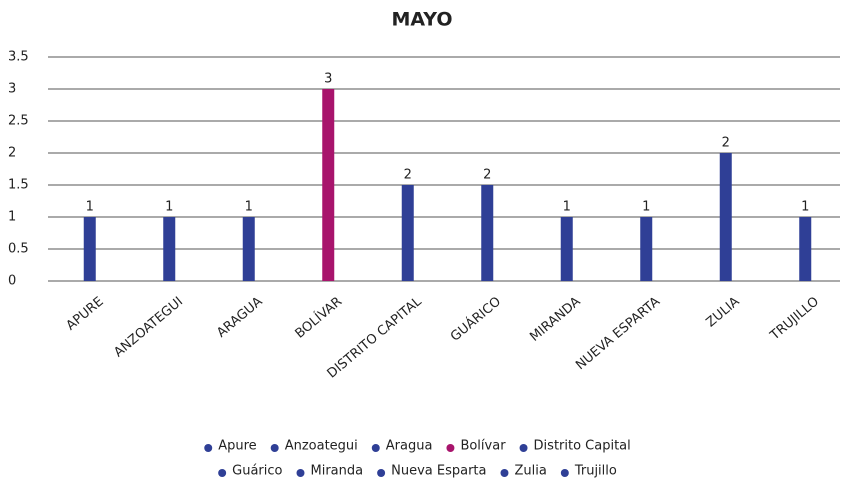 The image size is (845, 483). What do you see at coordinates (555, 319) in the screenshot?
I see `x-tick-label: MIRANDA` at bounding box center [555, 319].